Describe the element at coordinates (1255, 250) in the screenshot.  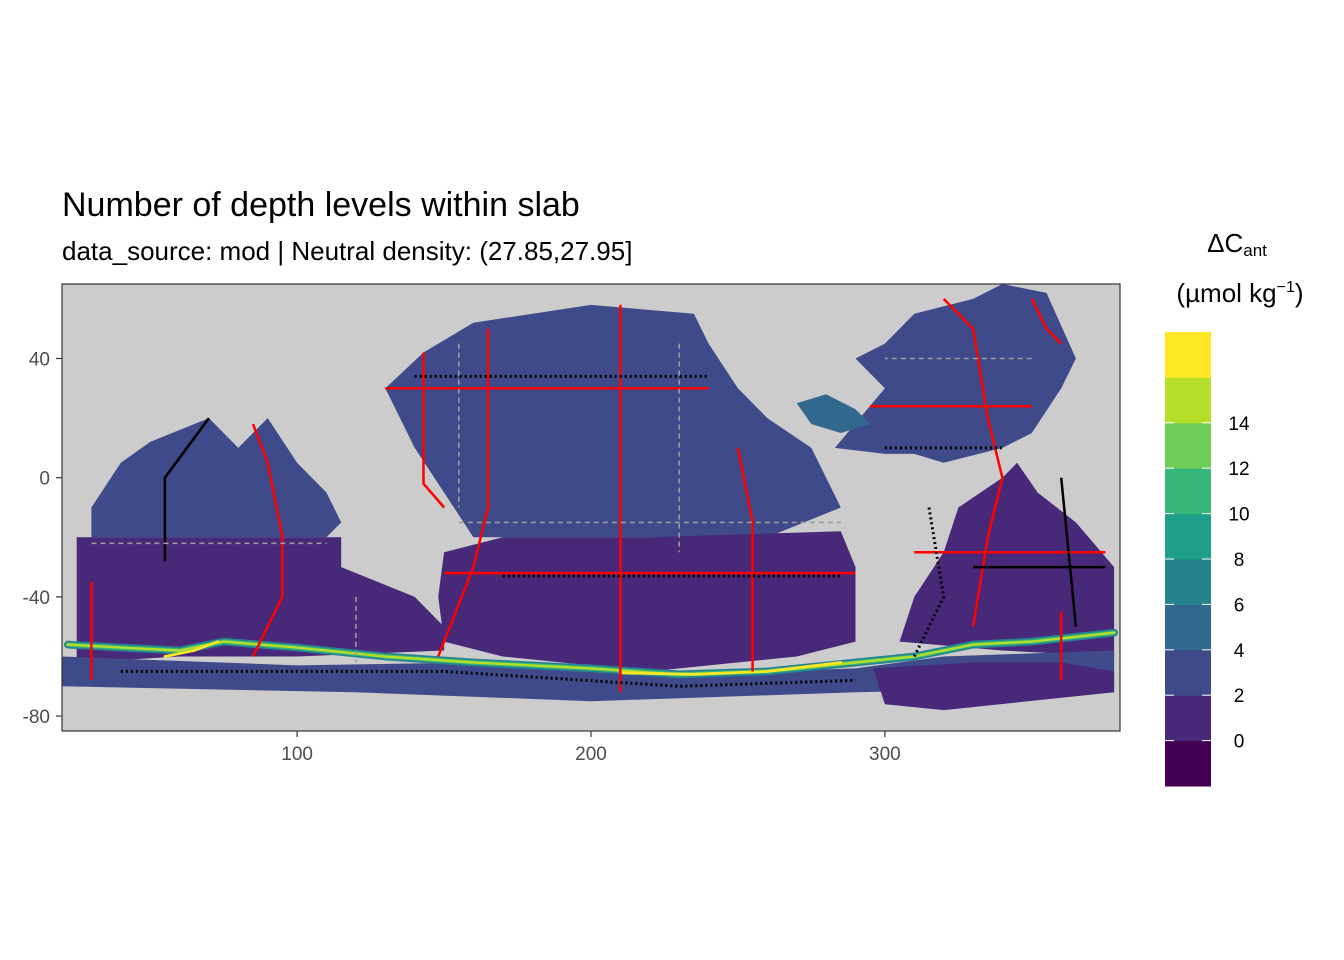
I see `legend-title-sub: ant` at that location.